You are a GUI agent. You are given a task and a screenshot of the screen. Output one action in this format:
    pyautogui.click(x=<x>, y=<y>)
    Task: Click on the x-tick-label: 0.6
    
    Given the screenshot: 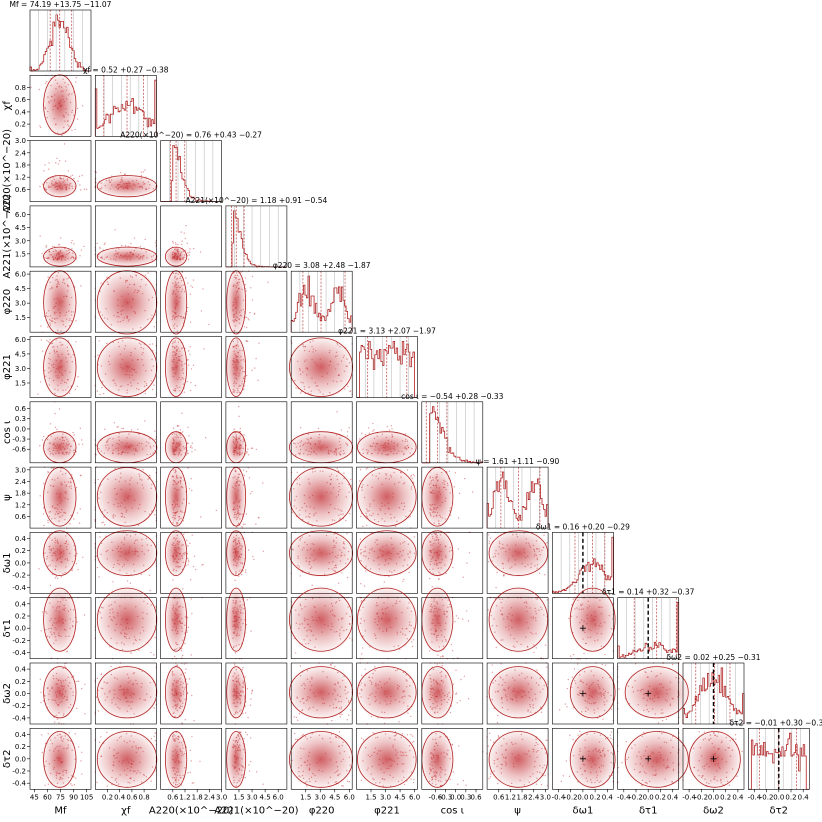 What is the action you would take?
    pyautogui.click(x=132, y=797)
    